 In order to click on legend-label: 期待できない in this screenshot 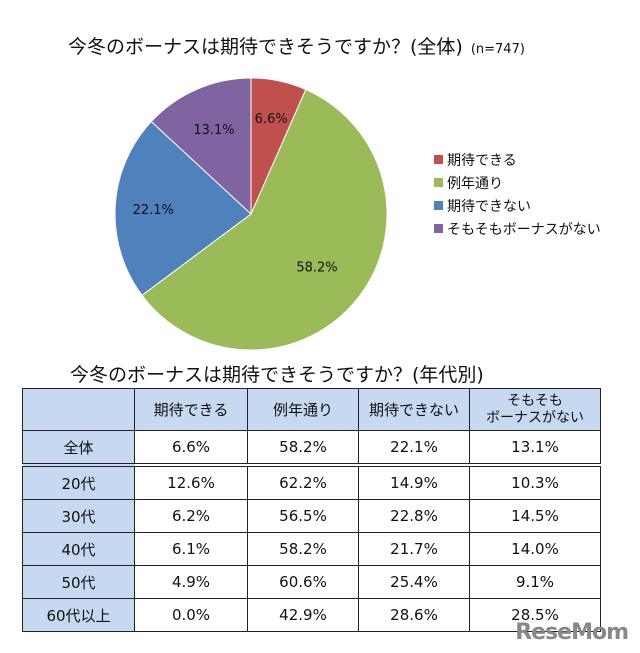, I will do `click(489, 206)`.